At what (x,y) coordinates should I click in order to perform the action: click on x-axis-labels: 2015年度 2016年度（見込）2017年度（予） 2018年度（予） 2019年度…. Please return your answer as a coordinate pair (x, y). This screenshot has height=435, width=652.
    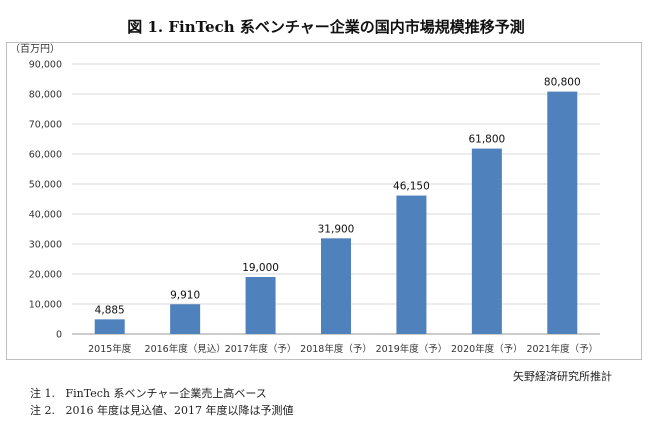
    Looking at the image, I should click on (343, 349).